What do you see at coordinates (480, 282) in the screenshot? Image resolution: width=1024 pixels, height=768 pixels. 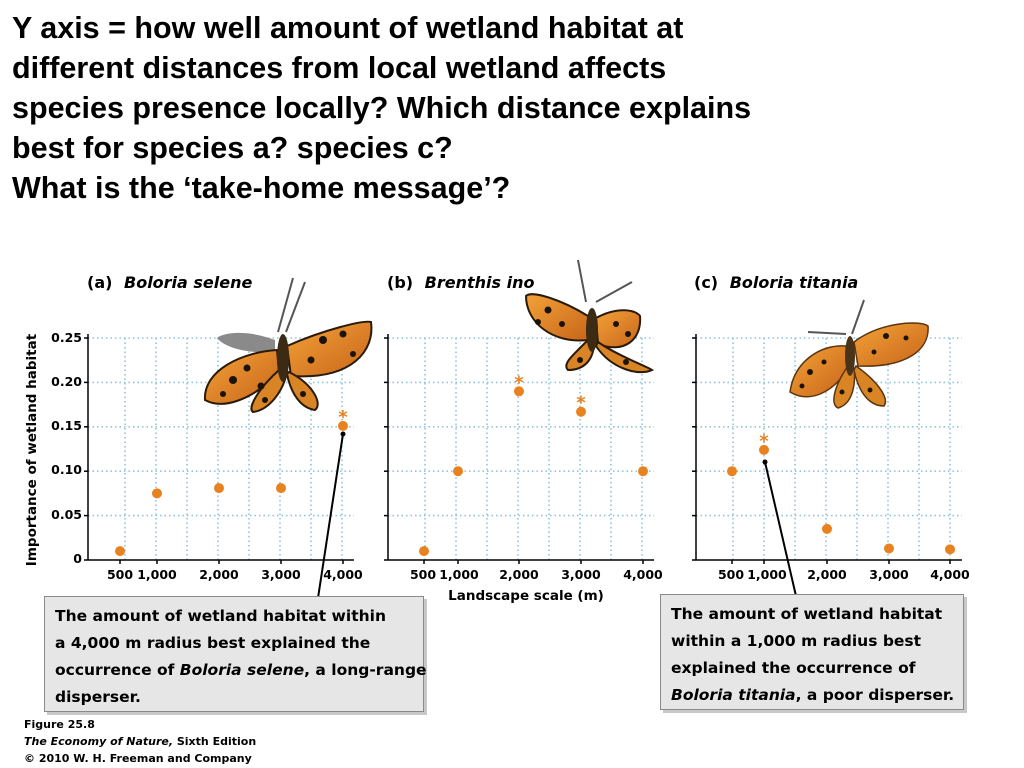 I see `panel-b-species: Brenthis ino` at bounding box center [480, 282].